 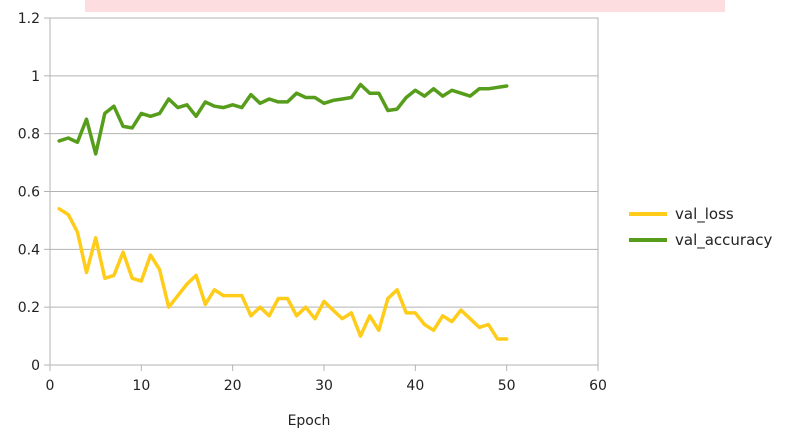 I want to click on series-line-val-accuracy, so click(x=283, y=119).